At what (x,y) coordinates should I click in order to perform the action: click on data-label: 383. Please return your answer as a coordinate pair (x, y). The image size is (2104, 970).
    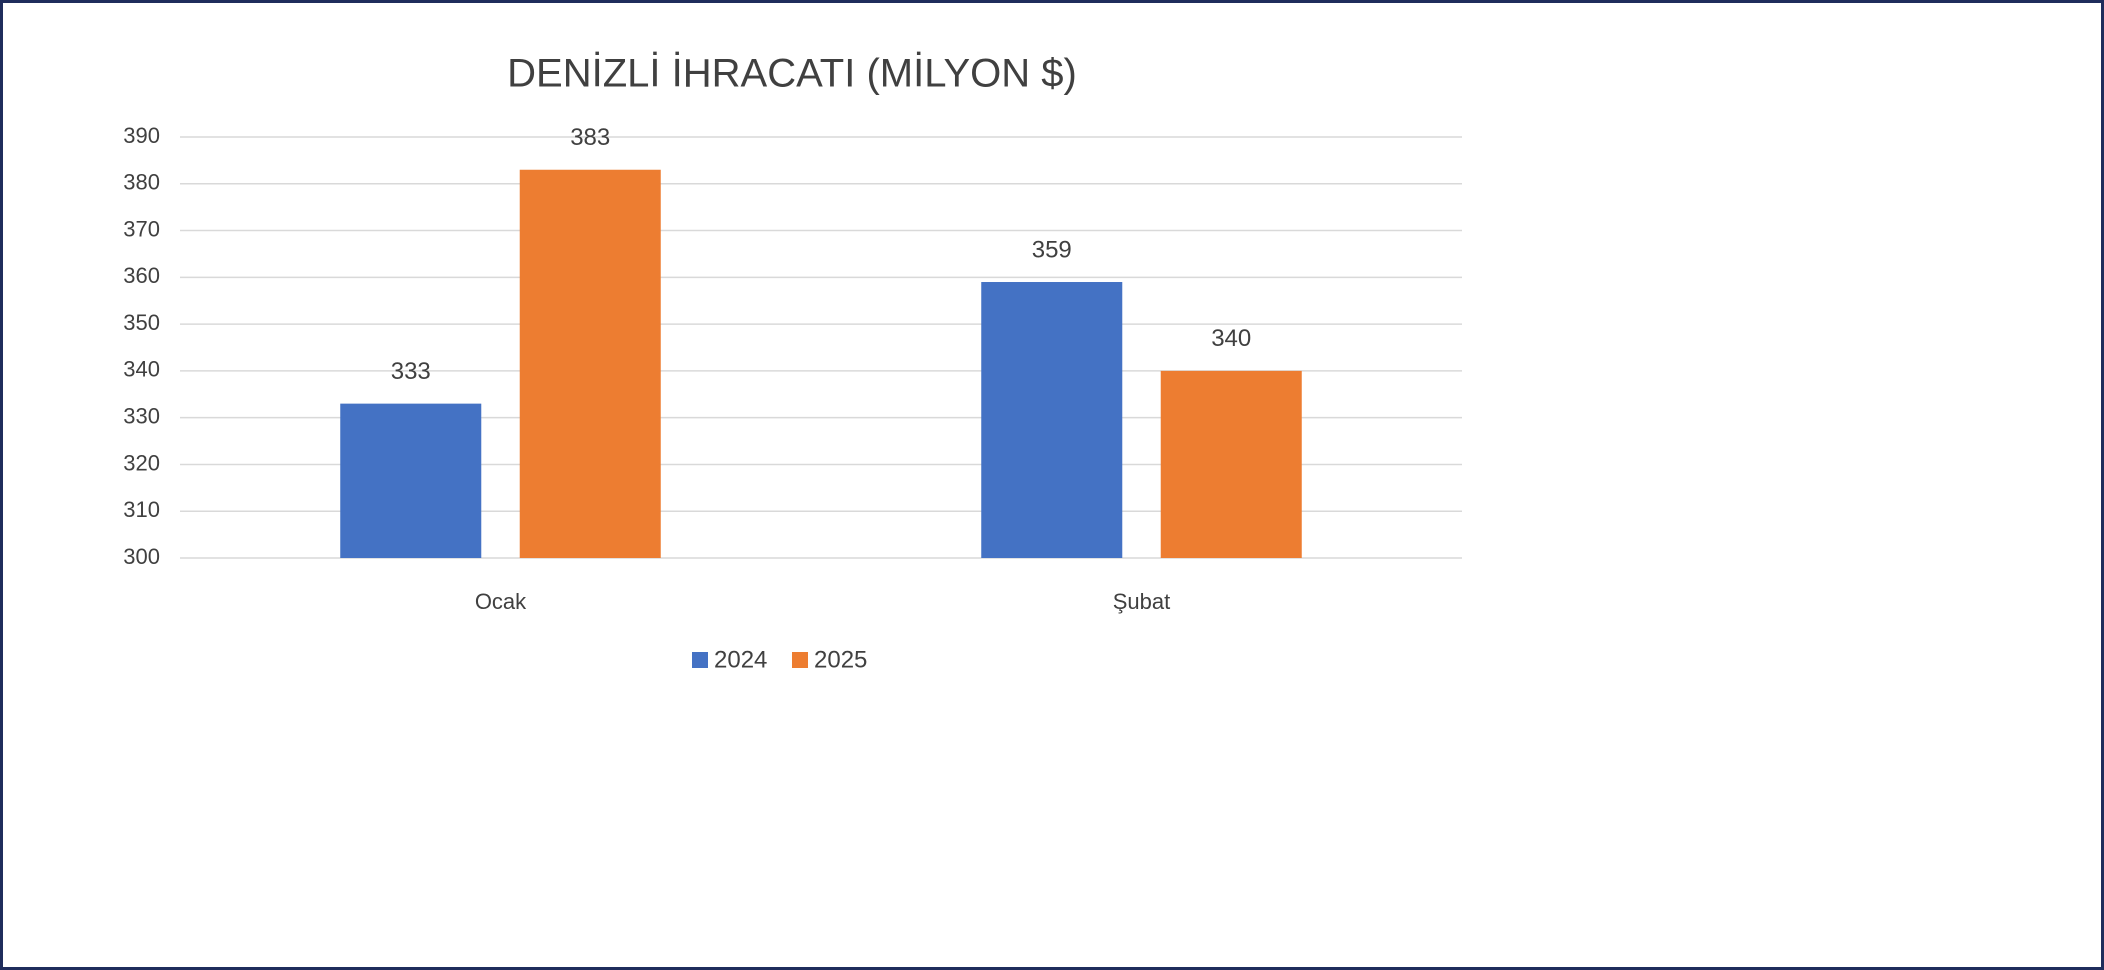
    Looking at the image, I should click on (590, 137).